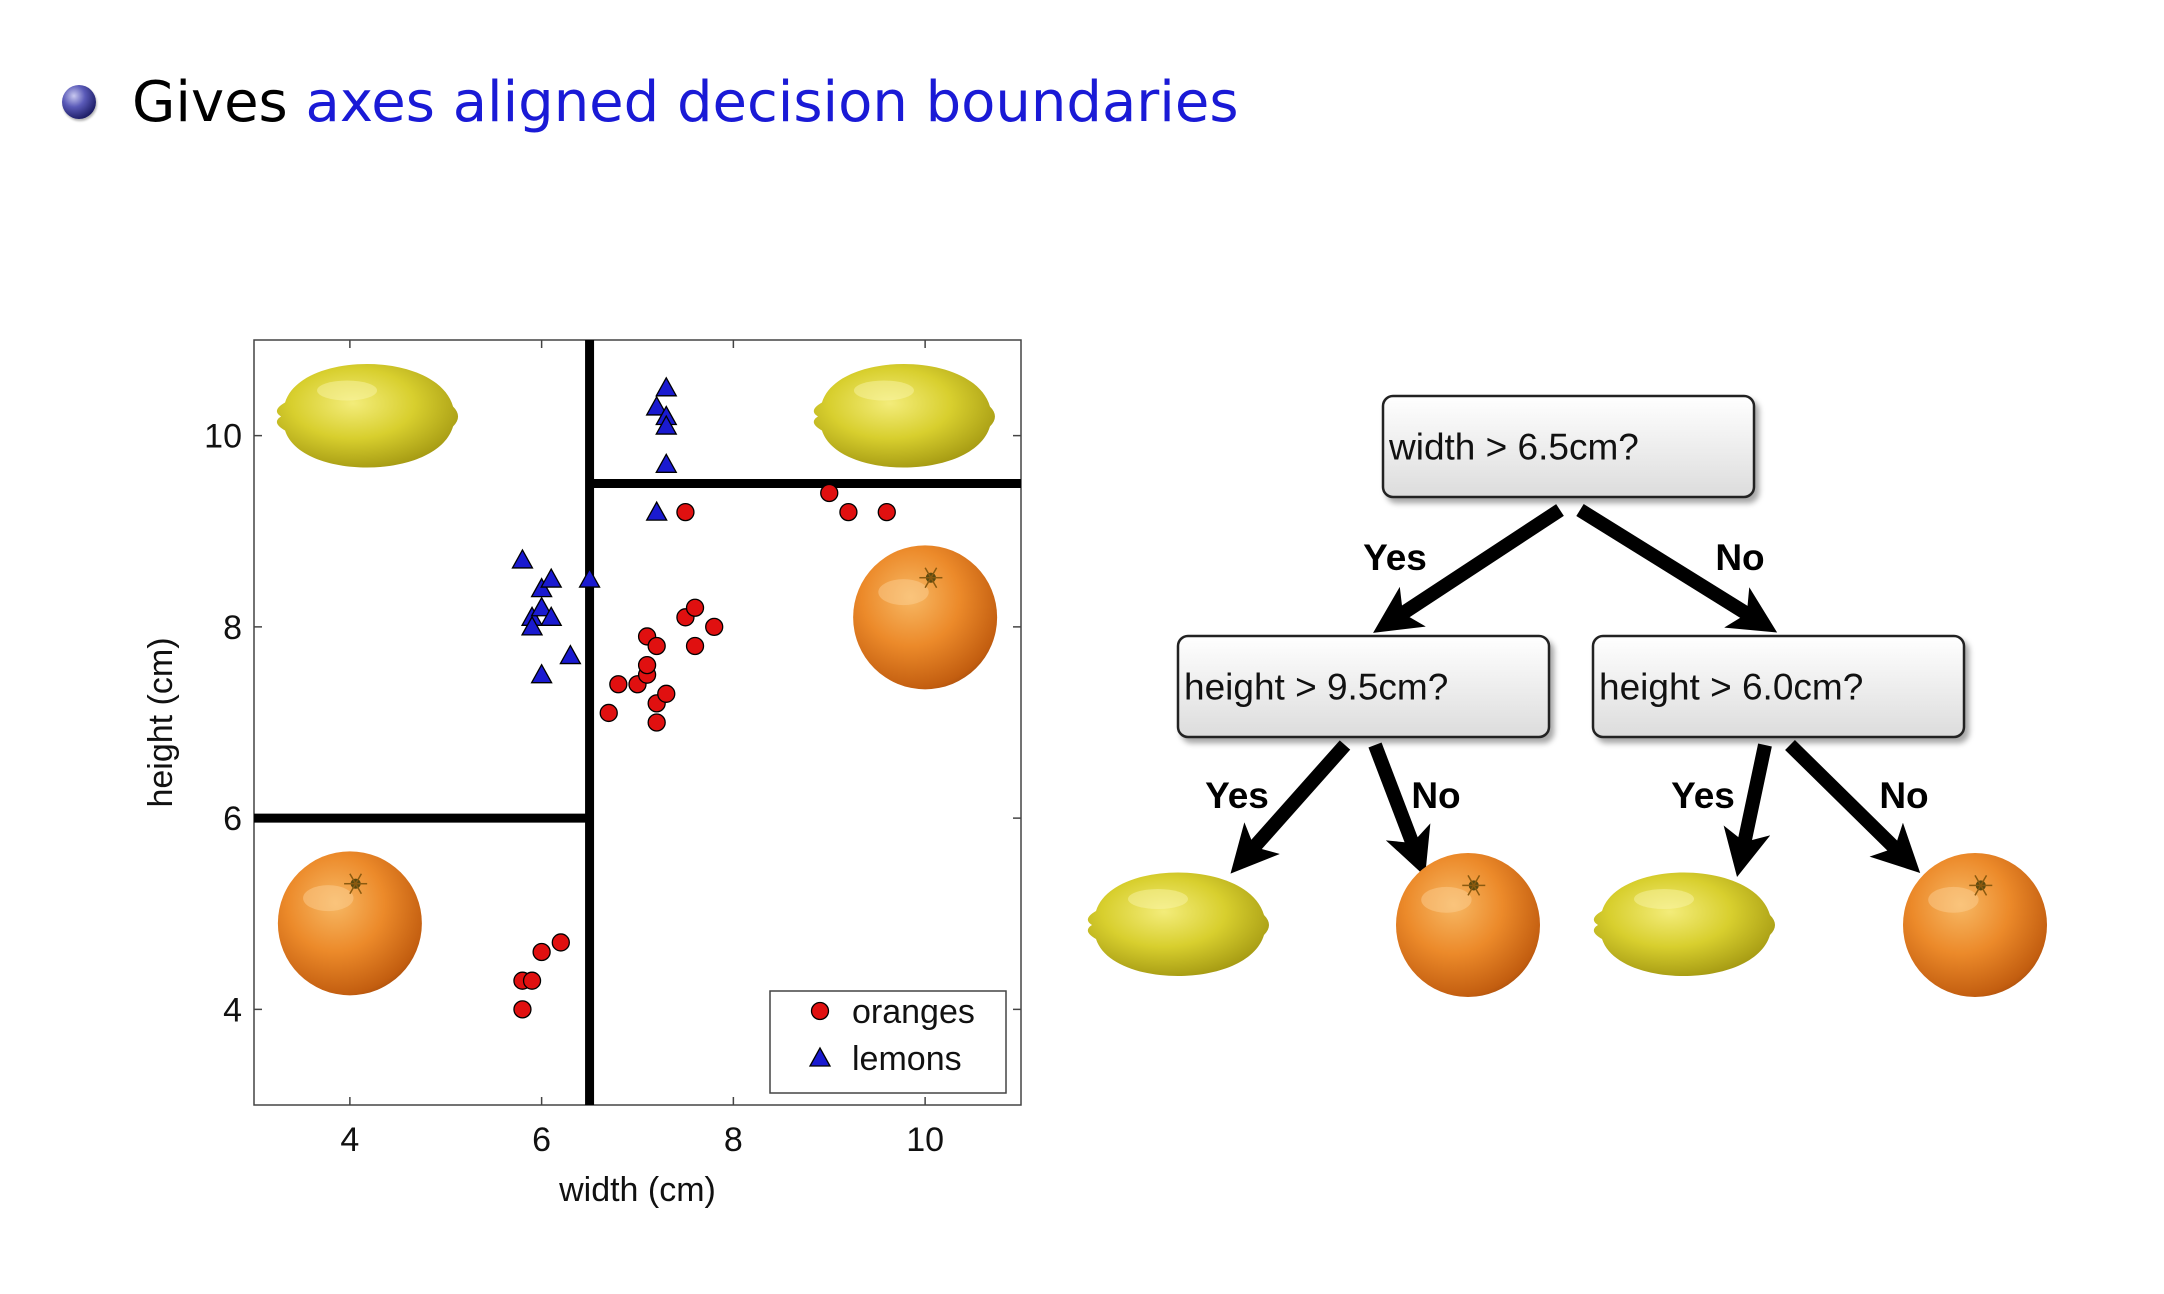  Describe the element at coordinates (1903, 795) in the screenshot. I see `edge-label-right-no: No` at that location.